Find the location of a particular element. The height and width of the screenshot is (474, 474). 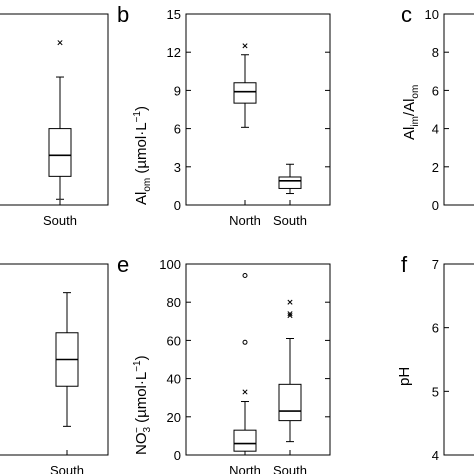

panel-f-ytick-label: 4 is located at coordinates (435, 455).